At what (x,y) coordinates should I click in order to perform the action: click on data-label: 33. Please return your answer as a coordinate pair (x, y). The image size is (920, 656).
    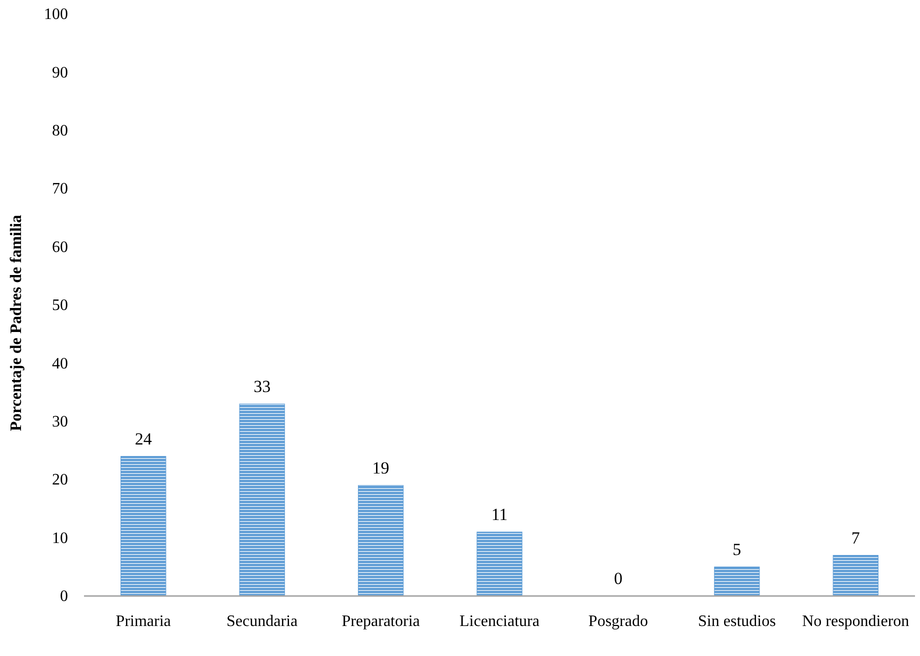
    Looking at the image, I should click on (262, 386).